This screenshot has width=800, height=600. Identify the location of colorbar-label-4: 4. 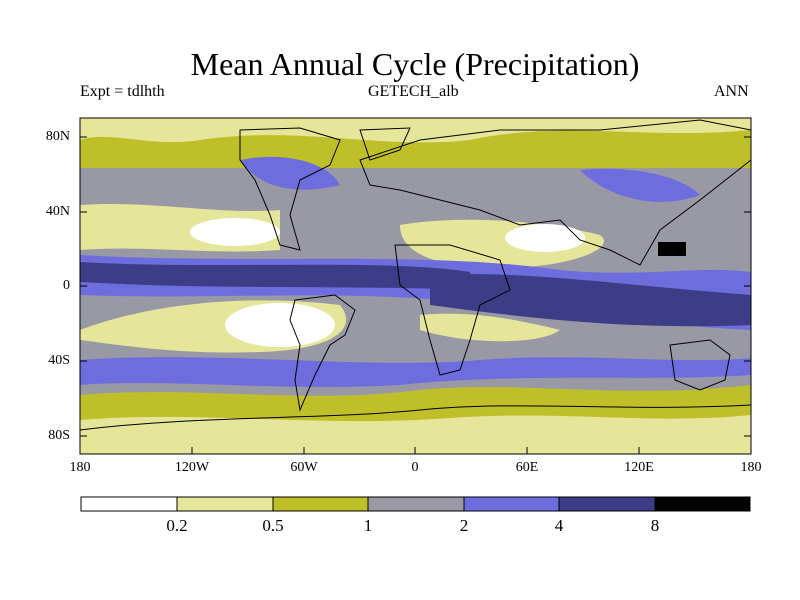
(559, 525).